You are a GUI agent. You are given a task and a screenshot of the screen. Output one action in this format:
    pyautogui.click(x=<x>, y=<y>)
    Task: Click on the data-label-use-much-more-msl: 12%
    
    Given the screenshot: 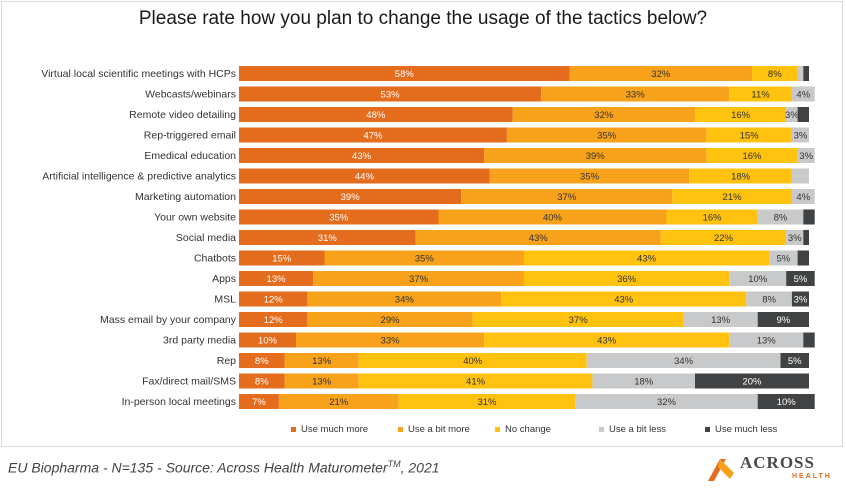 What is the action you would take?
    pyautogui.click(x=274, y=300)
    